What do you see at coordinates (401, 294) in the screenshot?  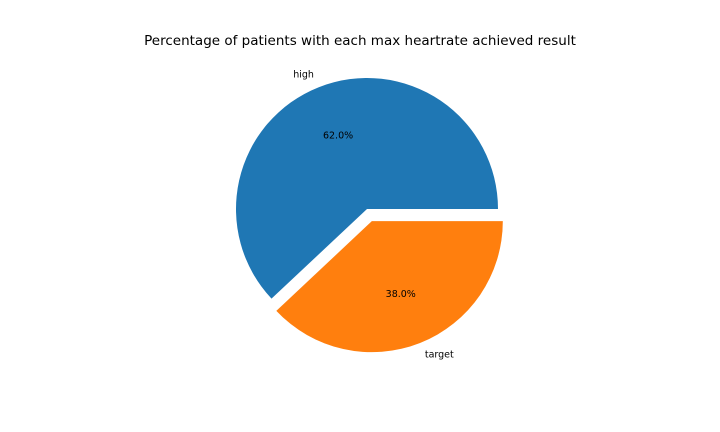 I see `slice-percent-target: 38.0%` at bounding box center [401, 294].